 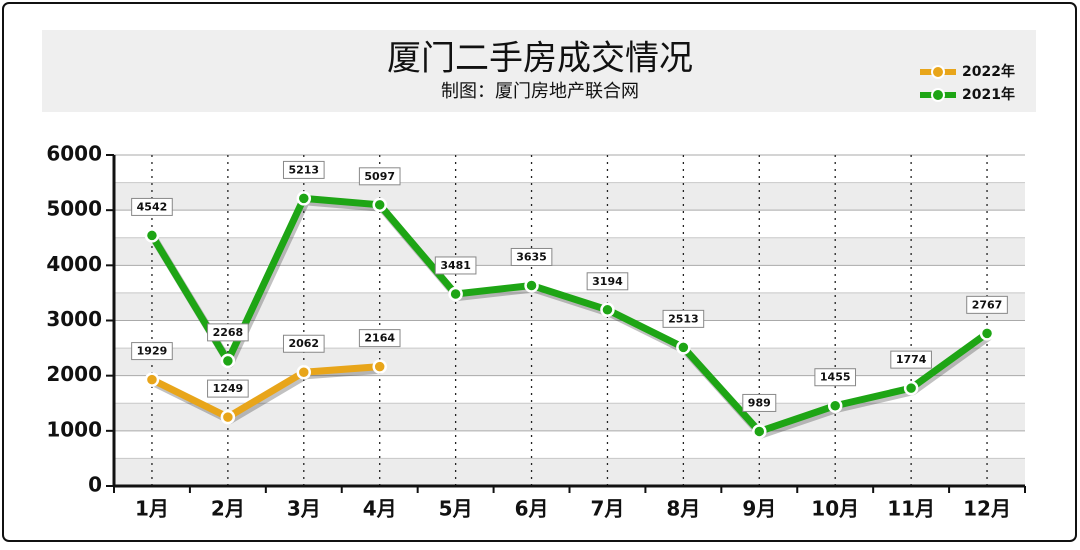 I want to click on value-label-text: 2062, so click(x=303, y=343).